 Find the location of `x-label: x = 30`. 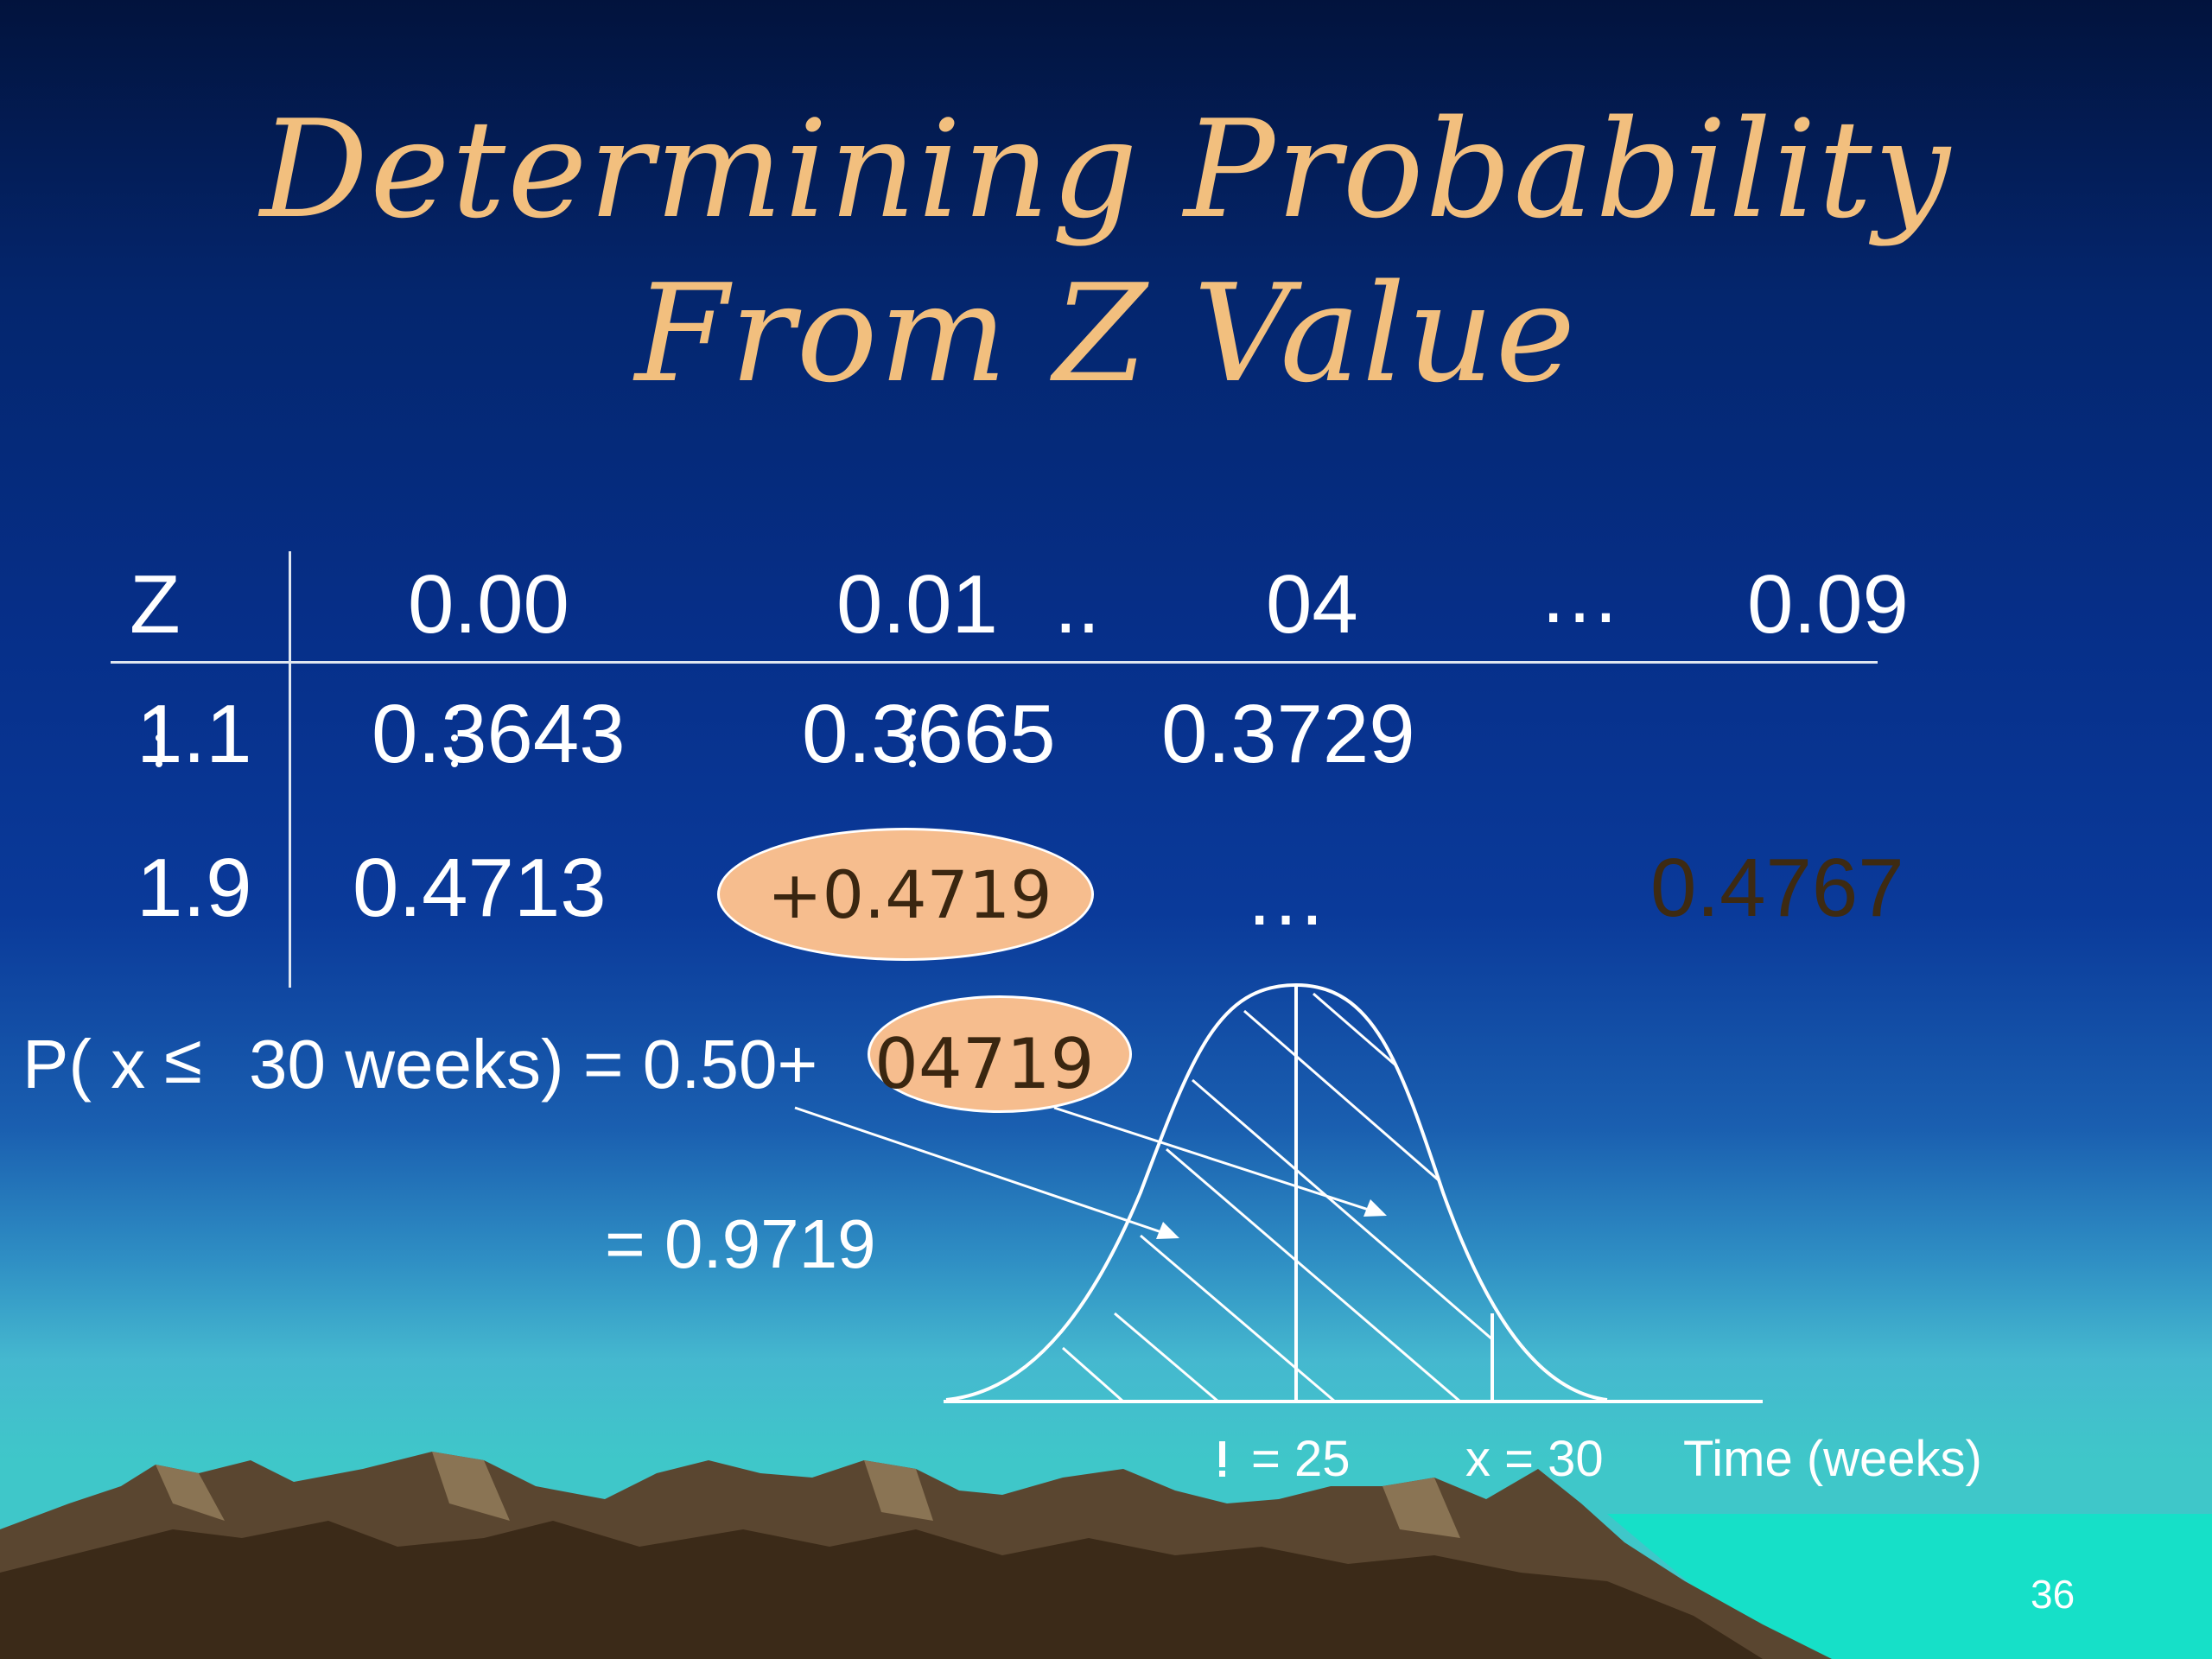

x-label: x = 30 is located at coordinates (1534, 1459).